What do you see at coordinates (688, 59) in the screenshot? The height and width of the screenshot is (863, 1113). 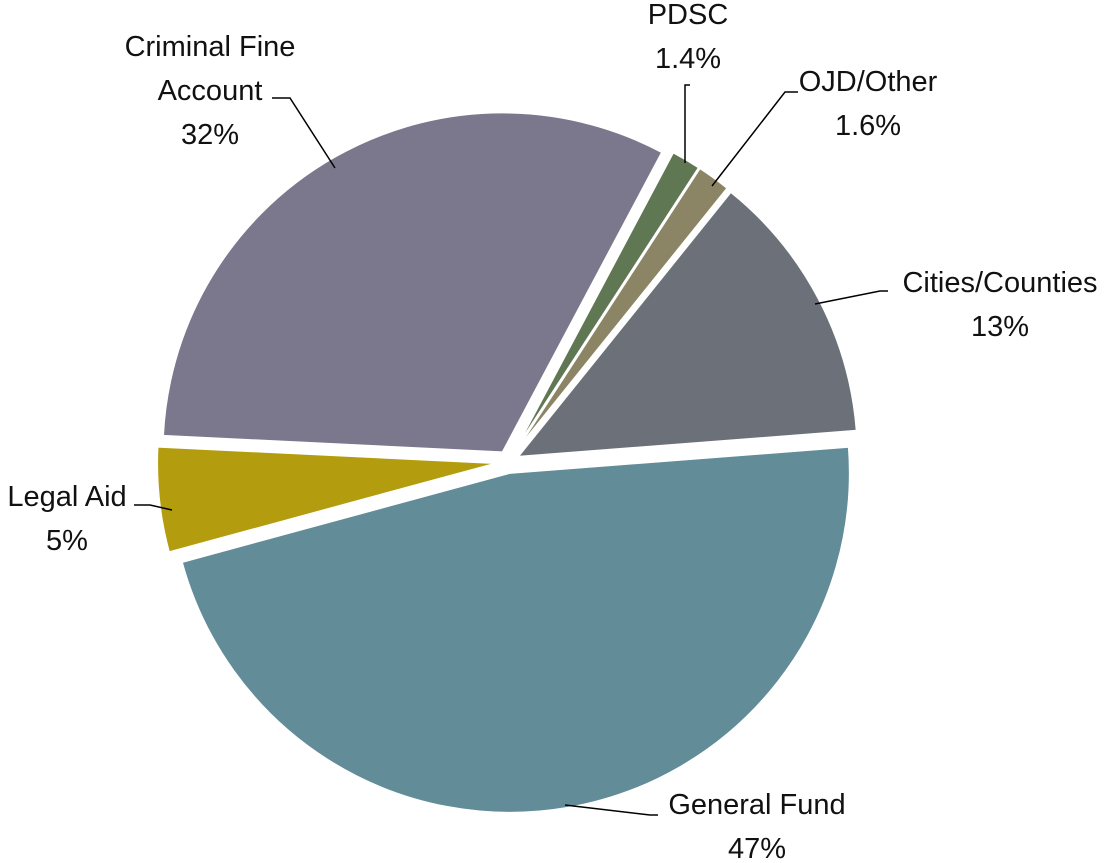 I see `value-label: 1.4%` at bounding box center [688, 59].